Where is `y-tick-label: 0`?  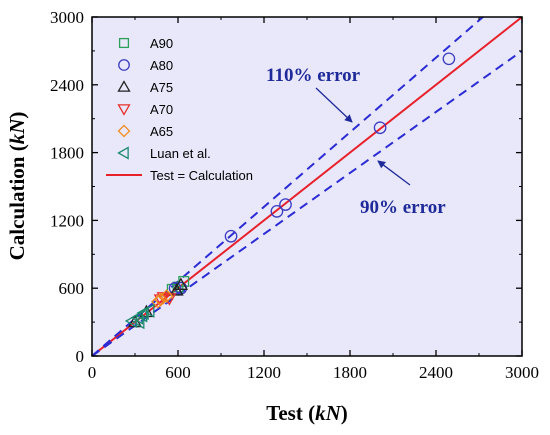
y-tick-label: 0 is located at coordinates (80, 356).